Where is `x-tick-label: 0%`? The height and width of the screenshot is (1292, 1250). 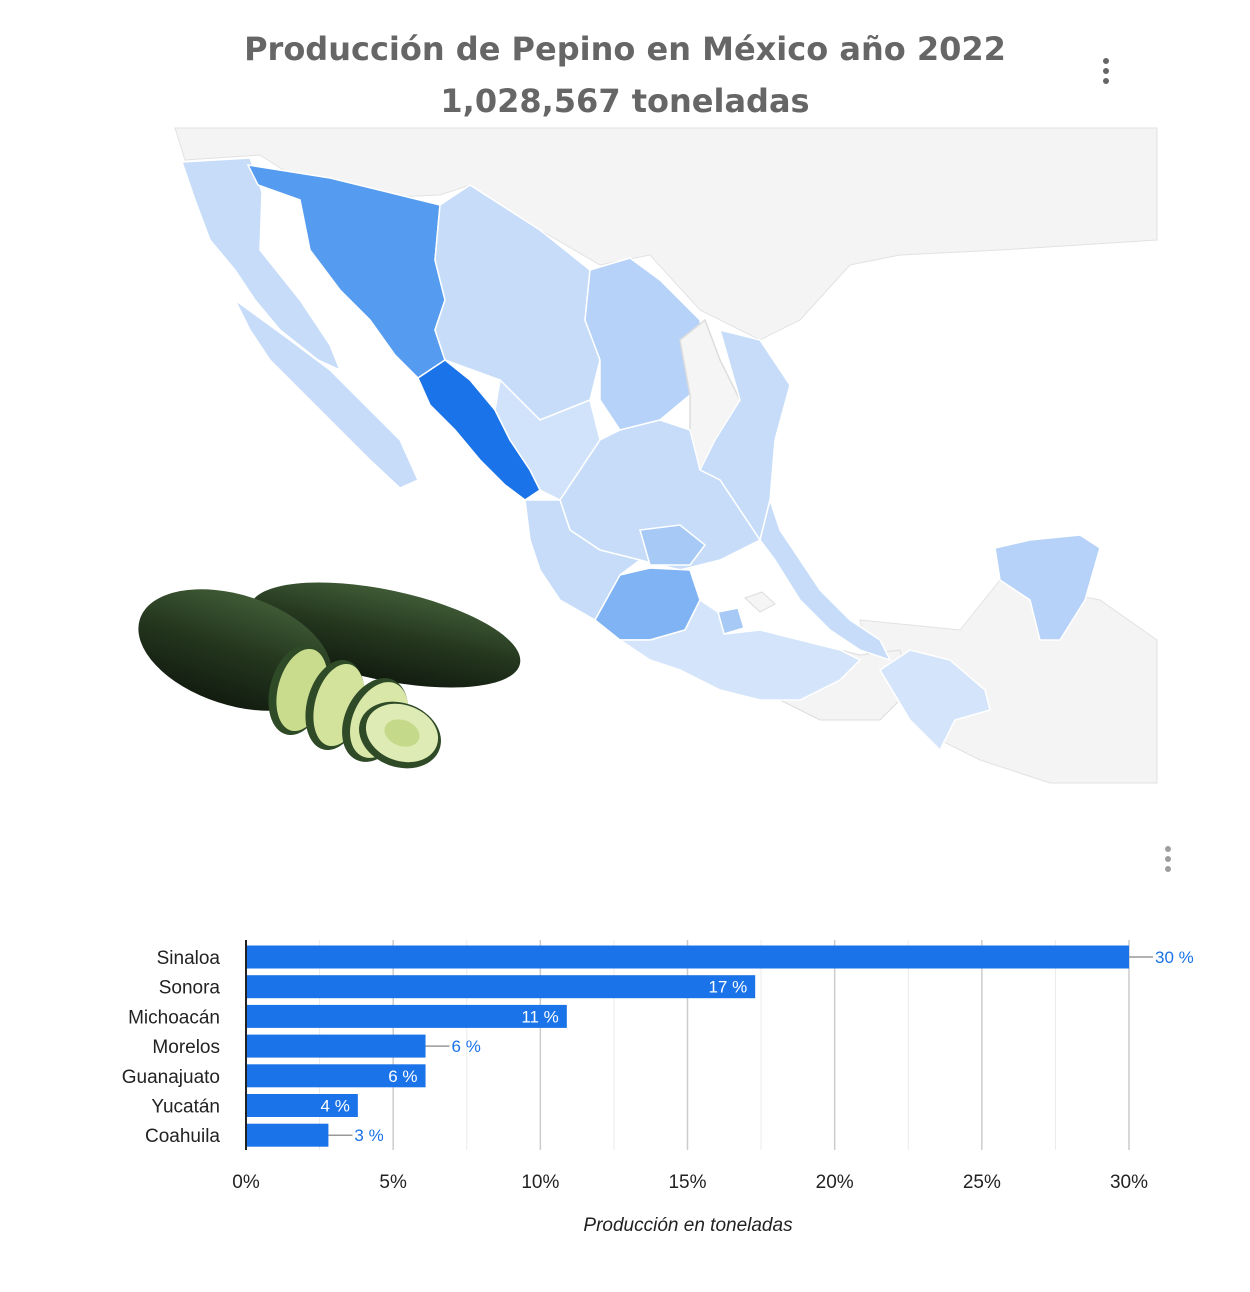 x-tick-label: 0% is located at coordinates (246, 1182).